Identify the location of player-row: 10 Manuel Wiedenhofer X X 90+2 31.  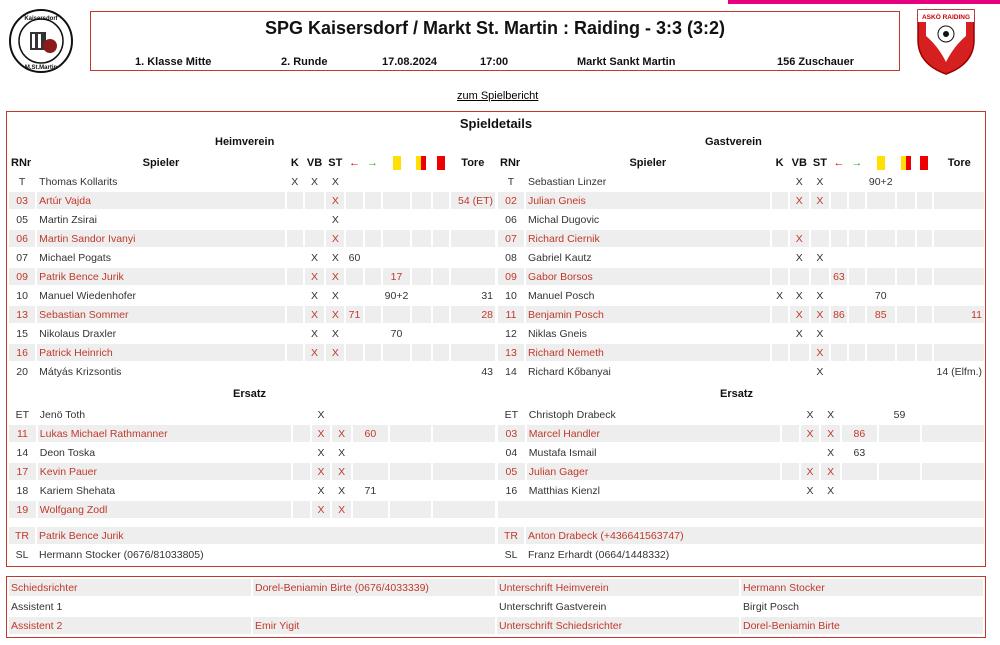
(252, 295).